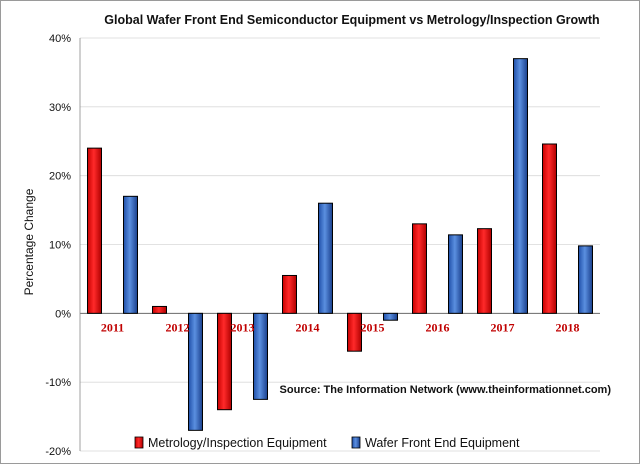 The width and height of the screenshot is (640, 464). What do you see at coordinates (139, 442) in the screenshot?
I see `legend-swatch-metrology` at bounding box center [139, 442].